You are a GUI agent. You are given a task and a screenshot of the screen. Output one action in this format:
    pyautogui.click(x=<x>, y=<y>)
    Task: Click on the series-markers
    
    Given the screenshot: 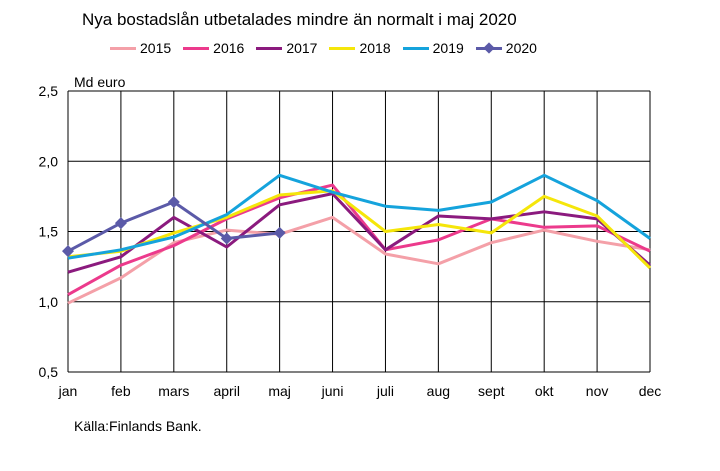 What is the action you would take?
    pyautogui.click(x=174, y=226)
    